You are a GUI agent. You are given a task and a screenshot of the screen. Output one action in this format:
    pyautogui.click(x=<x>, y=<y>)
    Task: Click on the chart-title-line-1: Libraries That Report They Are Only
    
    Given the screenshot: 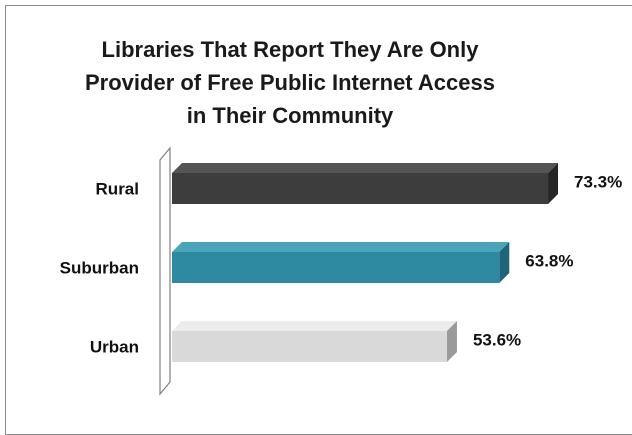 What is the action you would take?
    pyautogui.click(x=290, y=49)
    